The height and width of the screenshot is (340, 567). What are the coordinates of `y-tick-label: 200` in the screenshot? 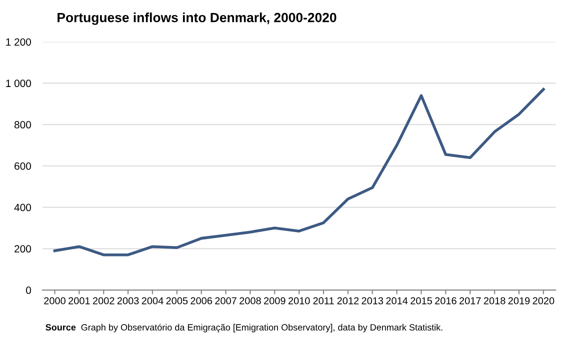 It's located at (23, 249).